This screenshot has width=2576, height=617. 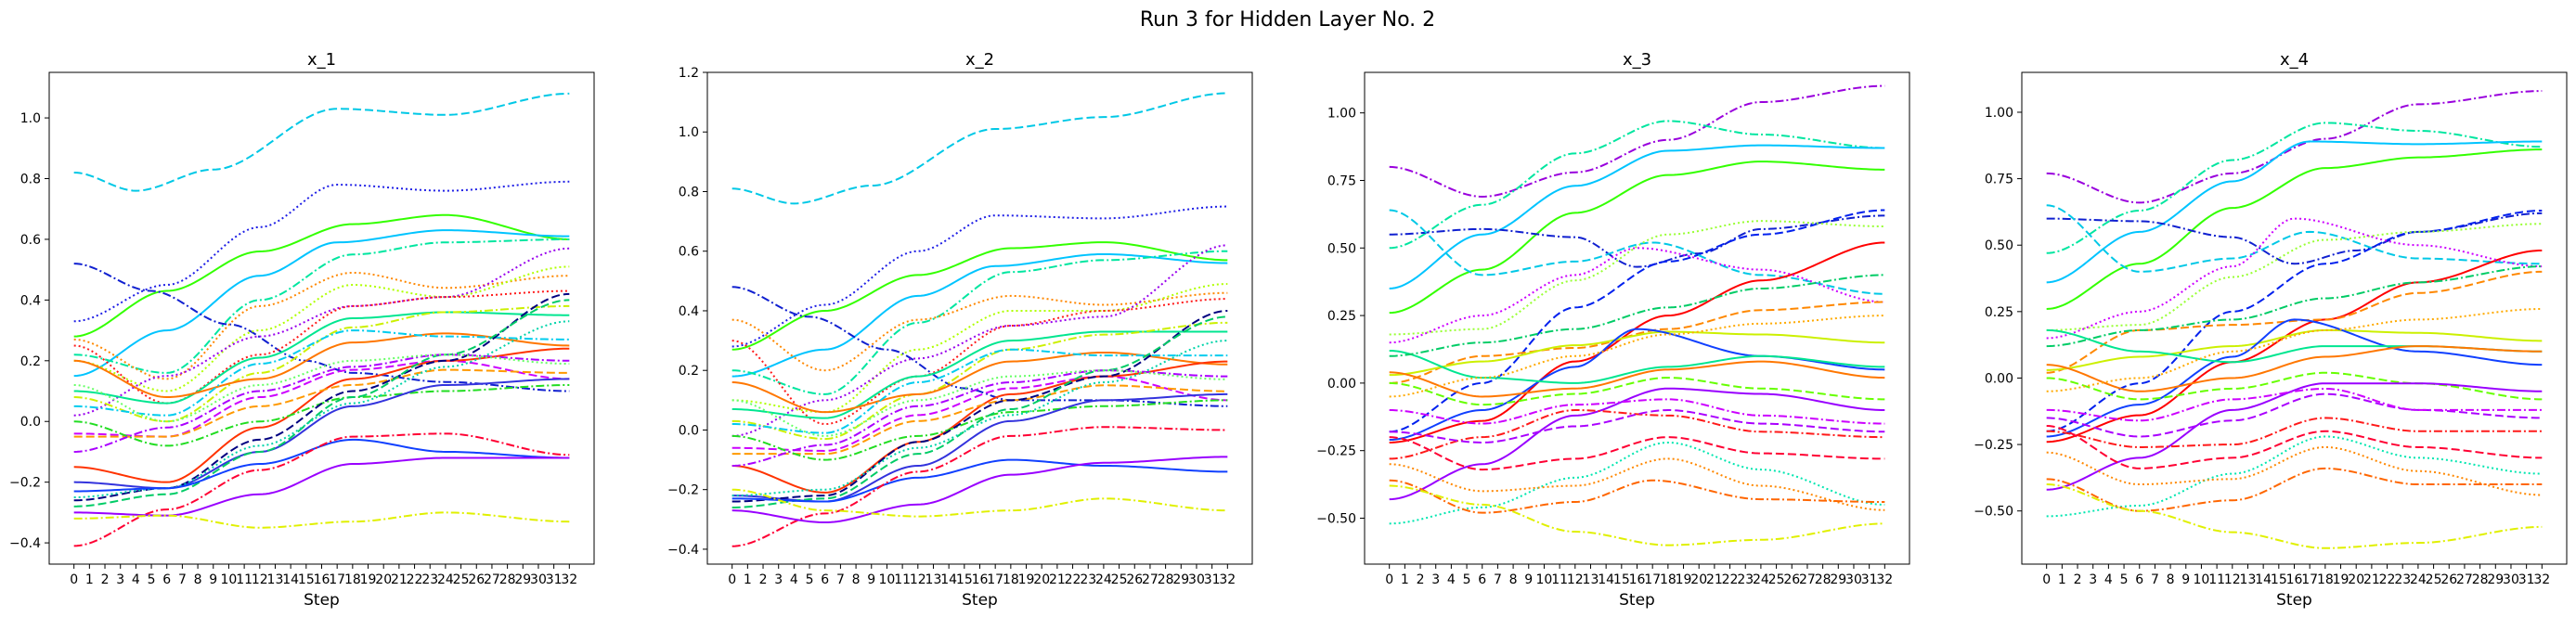 What do you see at coordinates (1999, 113) in the screenshot?
I see `y-tick-label: 1.00` at bounding box center [1999, 113].